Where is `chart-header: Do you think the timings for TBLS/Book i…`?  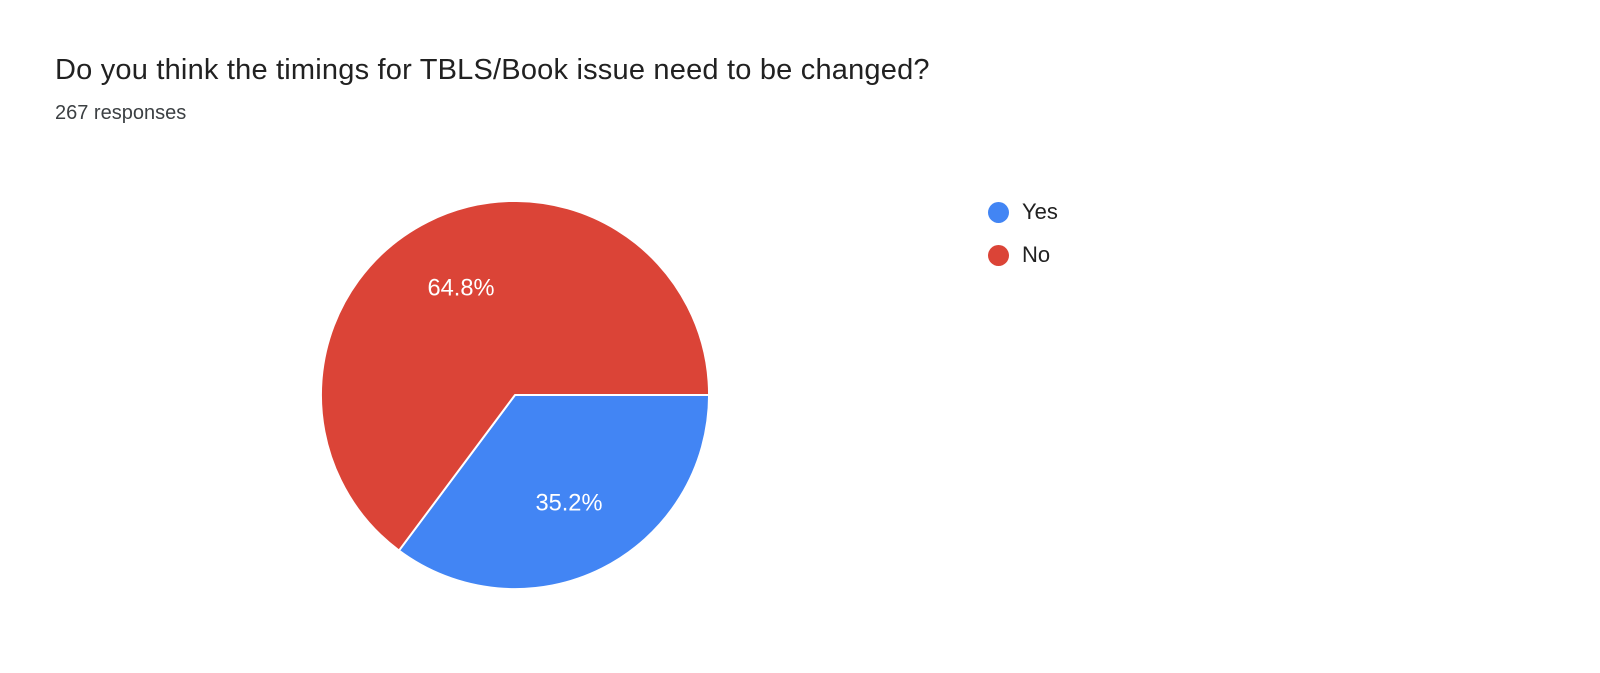 chart-header: Do you think the timings for TBLS/Book i… is located at coordinates (492, 88).